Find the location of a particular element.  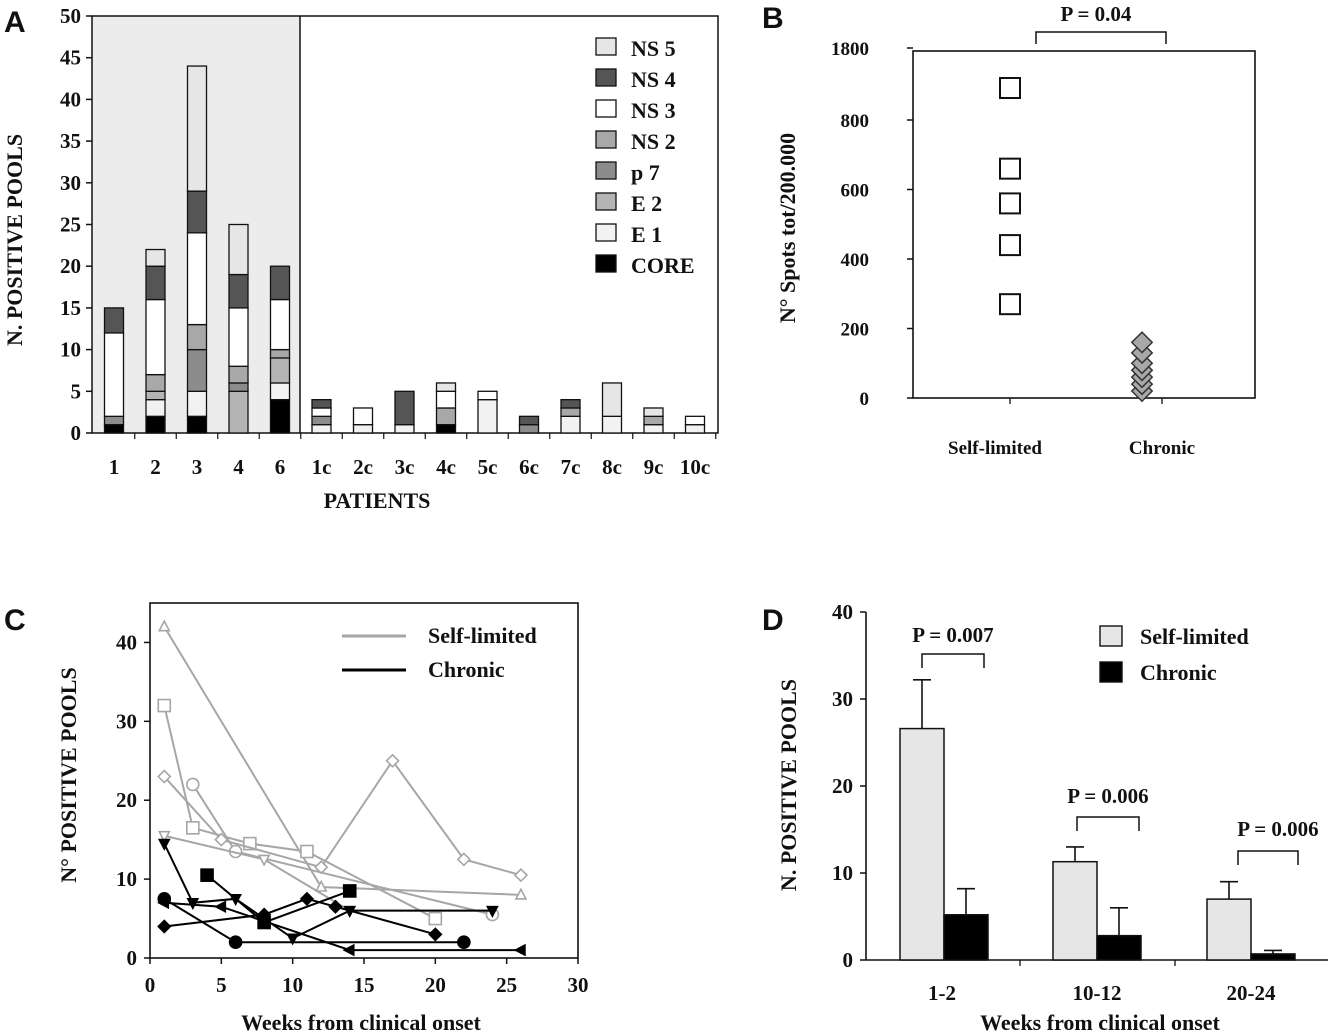

panel-a-y-tick-label: 40 is located at coordinates (70, 99).